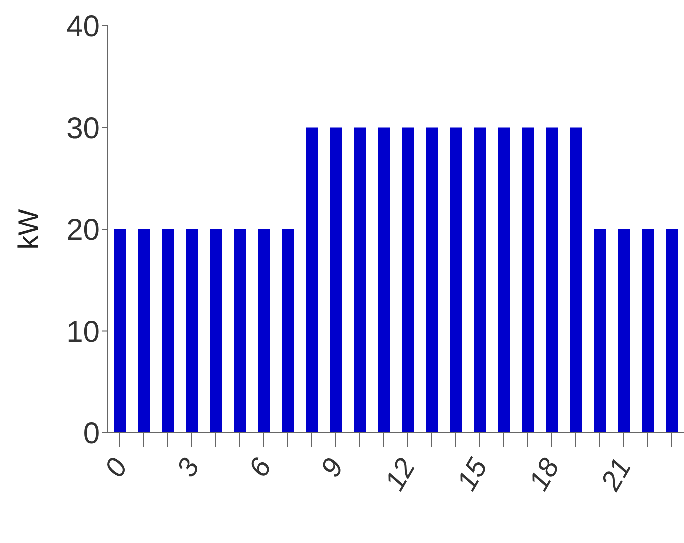 The width and height of the screenshot is (684, 543). Describe the element at coordinates (83, 27) in the screenshot. I see `y-tick-label: 40` at that location.